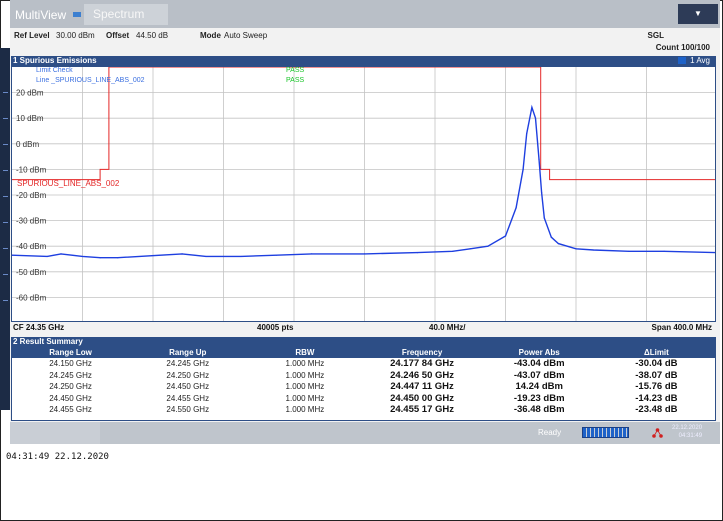 The image size is (723, 521). I want to click on trace-indicator: 1 Avg, so click(693, 61).